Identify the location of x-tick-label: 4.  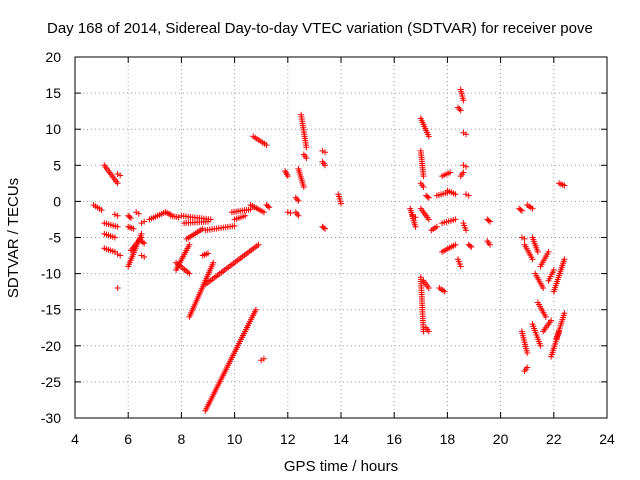
(75, 439).